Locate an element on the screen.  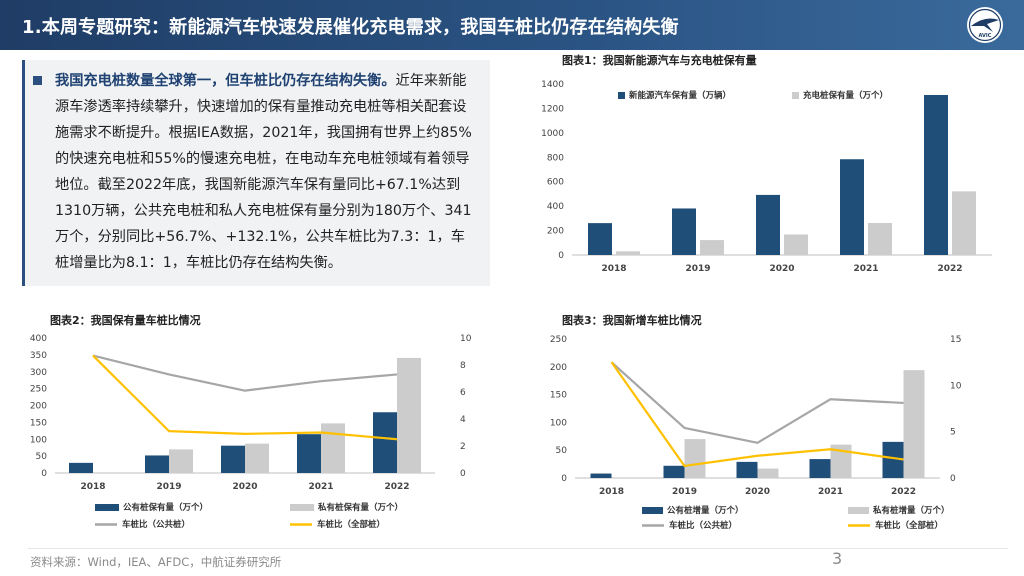
y-tick-label: 250 is located at coordinates (38, 390).